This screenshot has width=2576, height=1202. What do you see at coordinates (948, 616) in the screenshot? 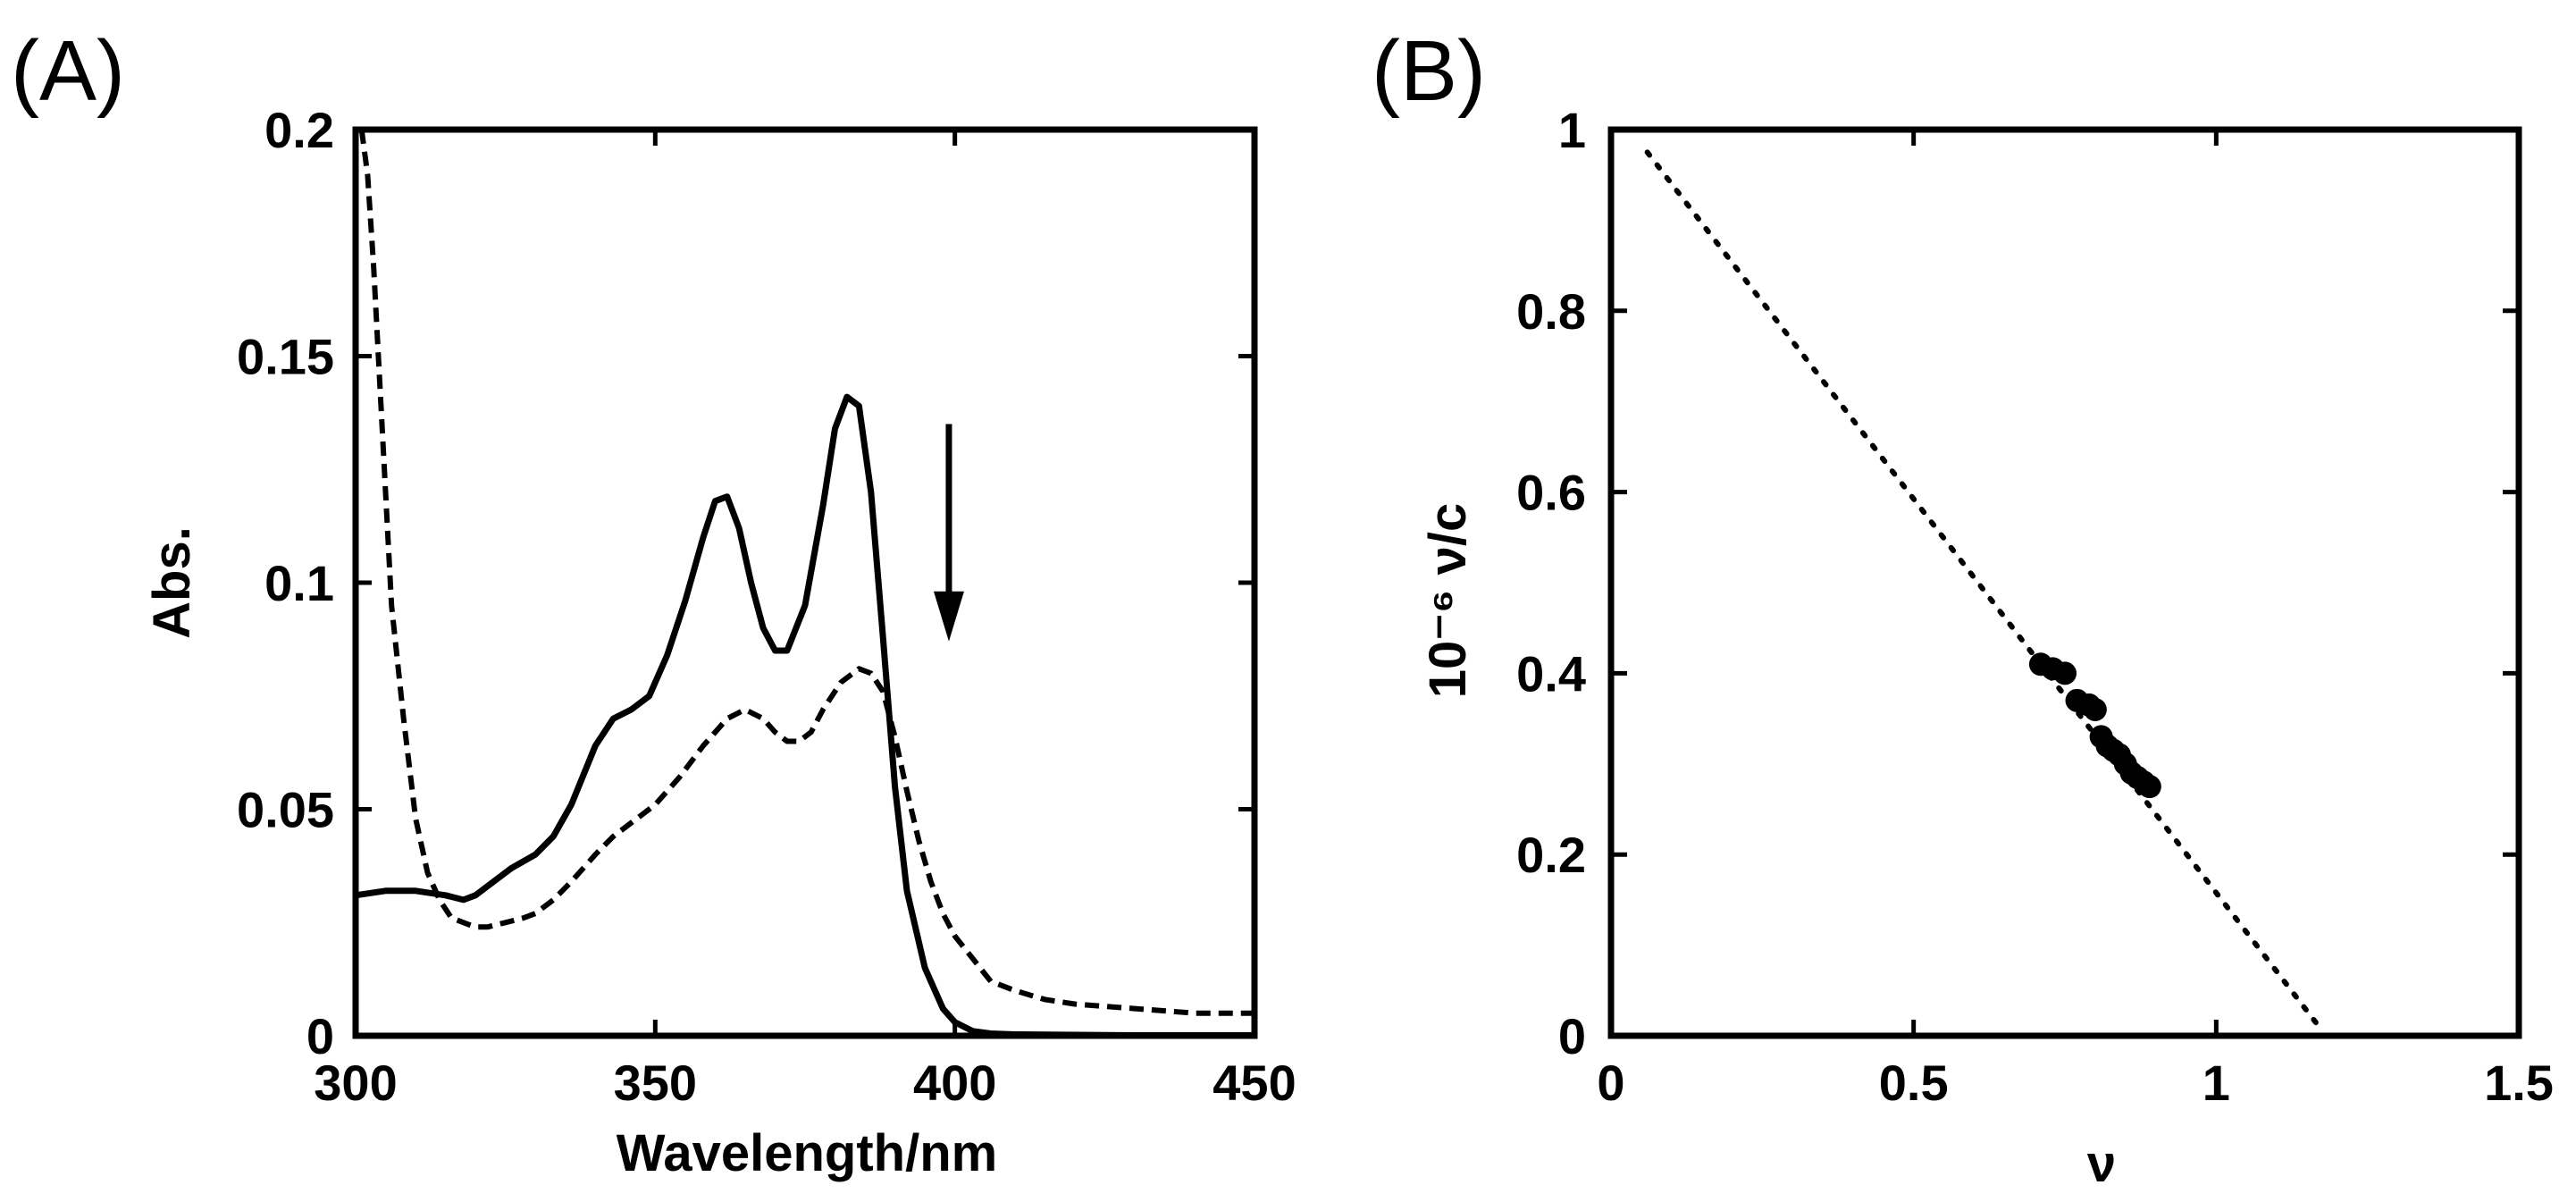
I see `arrow-head` at bounding box center [948, 616].